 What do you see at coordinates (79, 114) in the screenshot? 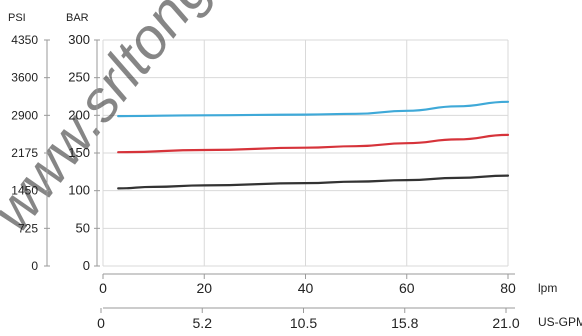
I see `bar-tick-label: 200` at bounding box center [79, 114].